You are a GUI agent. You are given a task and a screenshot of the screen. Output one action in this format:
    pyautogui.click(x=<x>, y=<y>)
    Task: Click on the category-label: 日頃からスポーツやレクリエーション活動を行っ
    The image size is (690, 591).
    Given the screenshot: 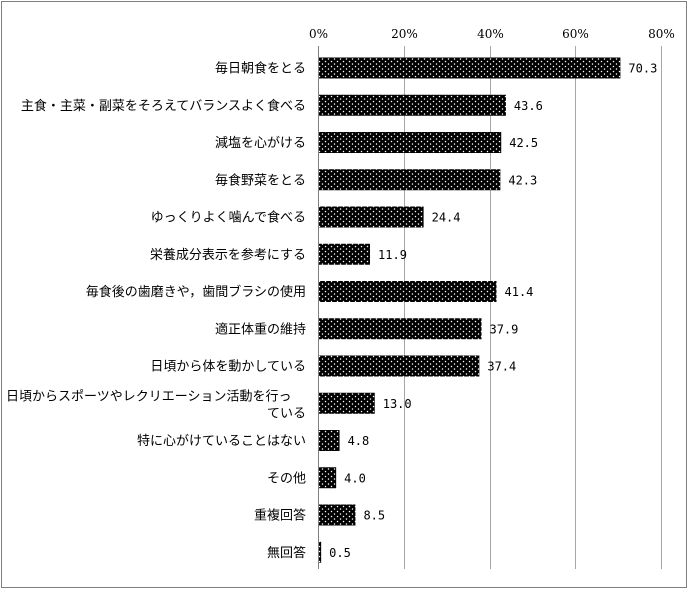 What is the action you would take?
    pyautogui.click(x=148, y=396)
    